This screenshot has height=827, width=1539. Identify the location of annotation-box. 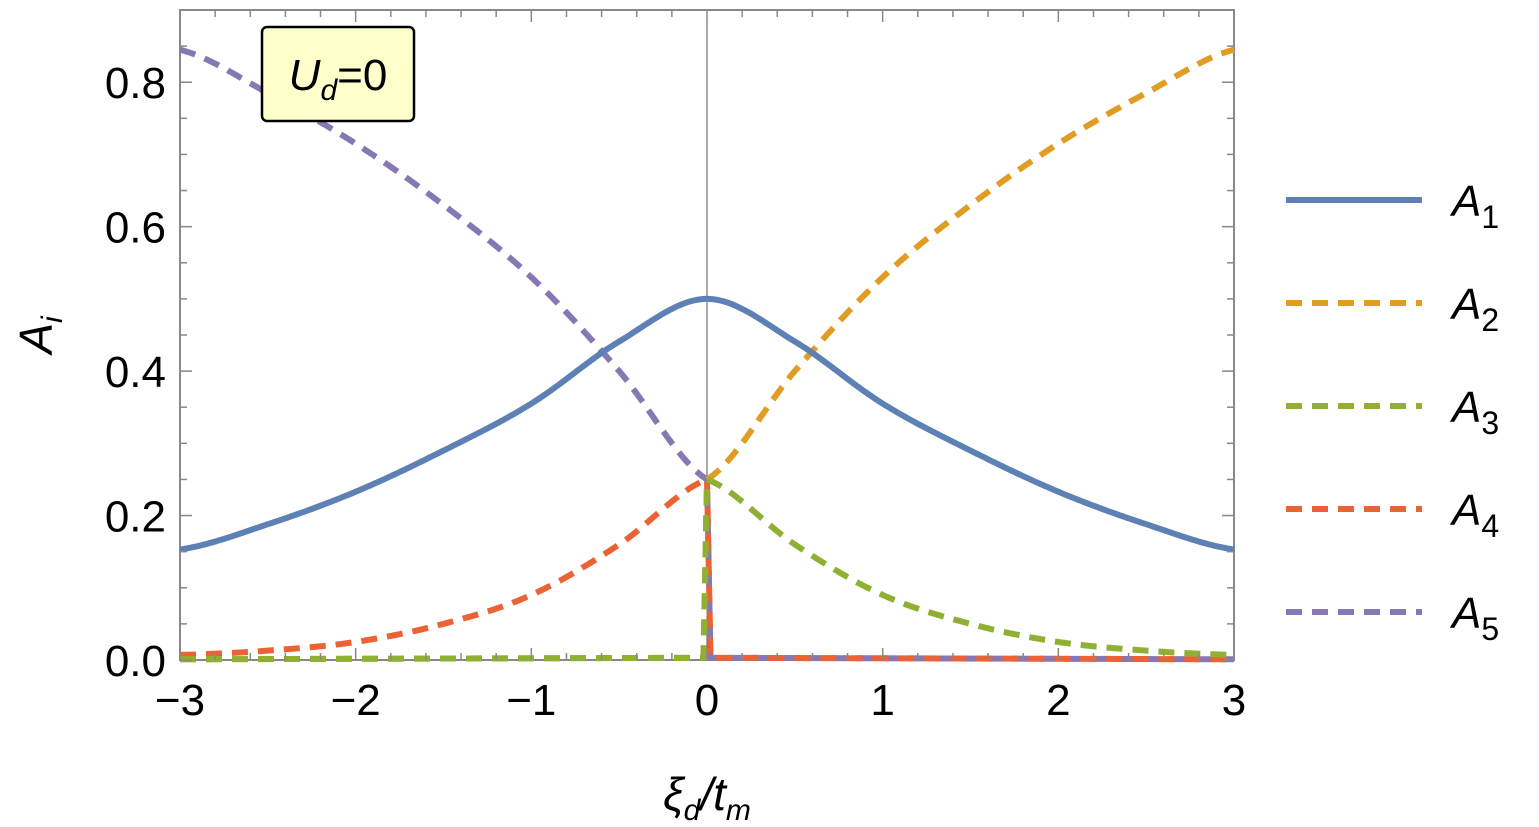
(338, 74).